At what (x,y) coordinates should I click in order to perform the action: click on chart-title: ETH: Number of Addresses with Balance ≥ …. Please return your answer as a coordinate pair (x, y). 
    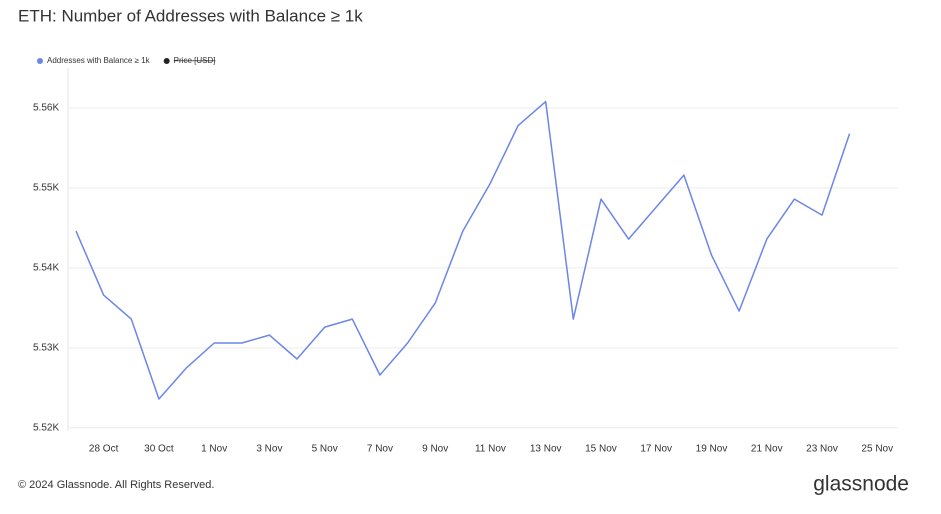
    Looking at the image, I should click on (190, 15).